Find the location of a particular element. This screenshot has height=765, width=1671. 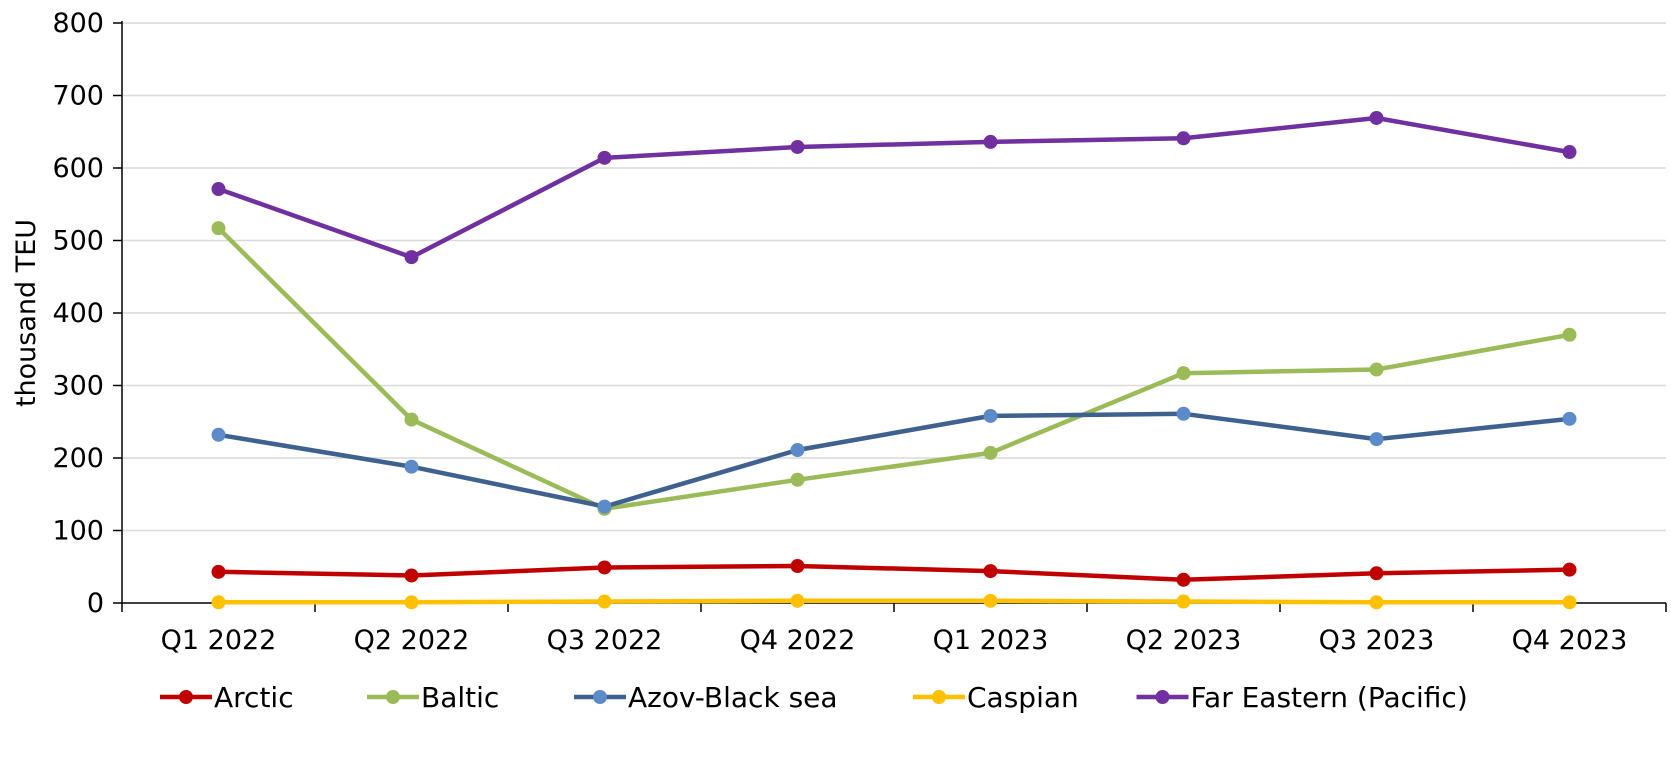

y-tick-label: 400 is located at coordinates (78, 313).